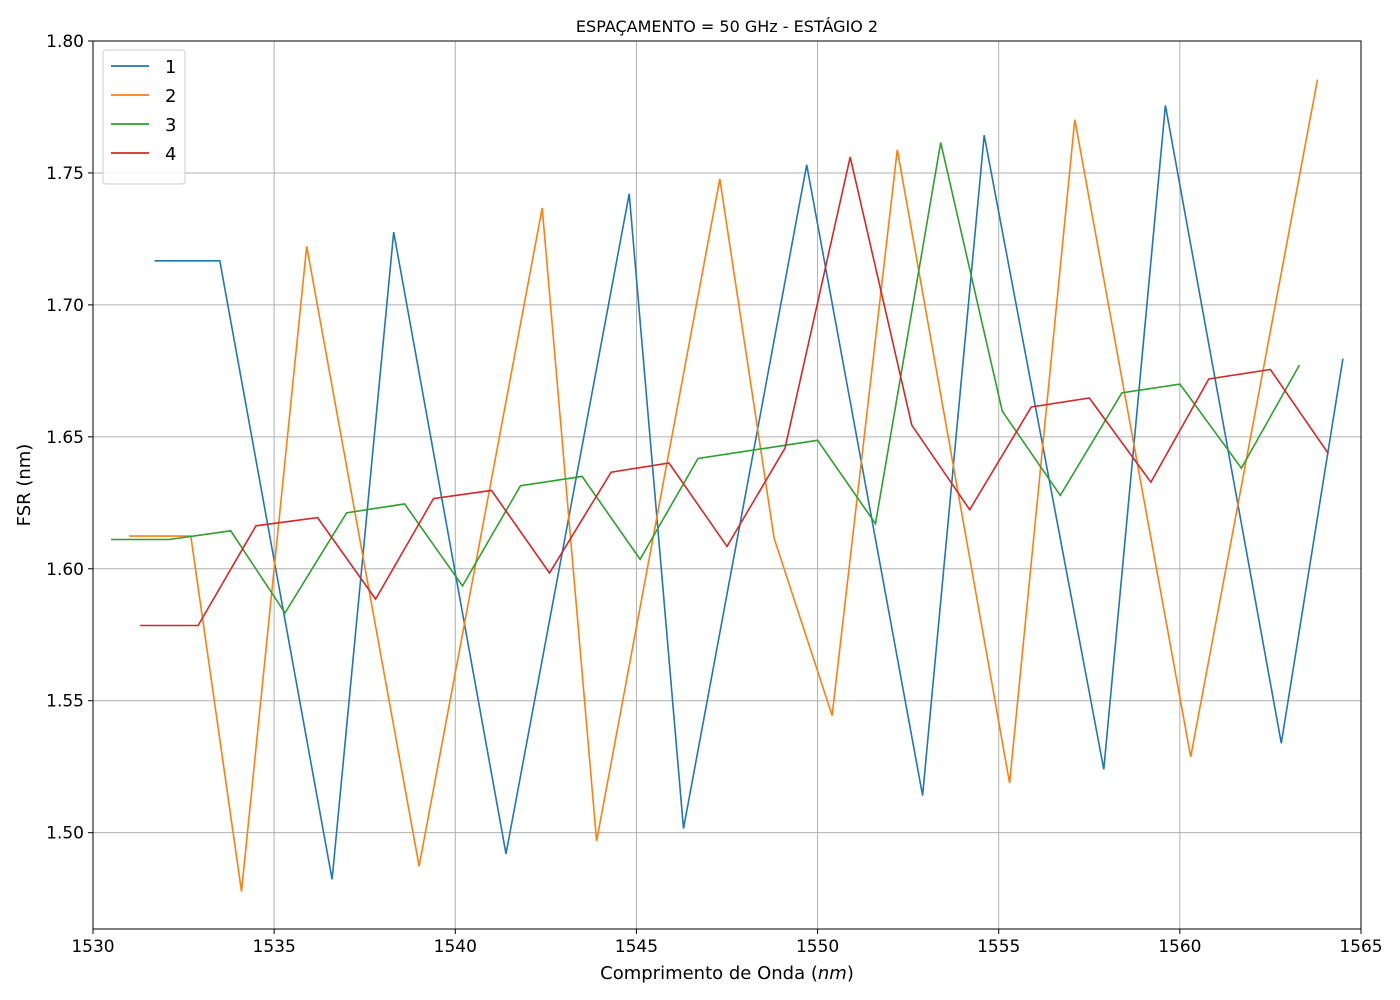  What do you see at coordinates (24, 485) in the screenshot?
I see `y-axis-label: FSR (nm)` at bounding box center [24, 485].